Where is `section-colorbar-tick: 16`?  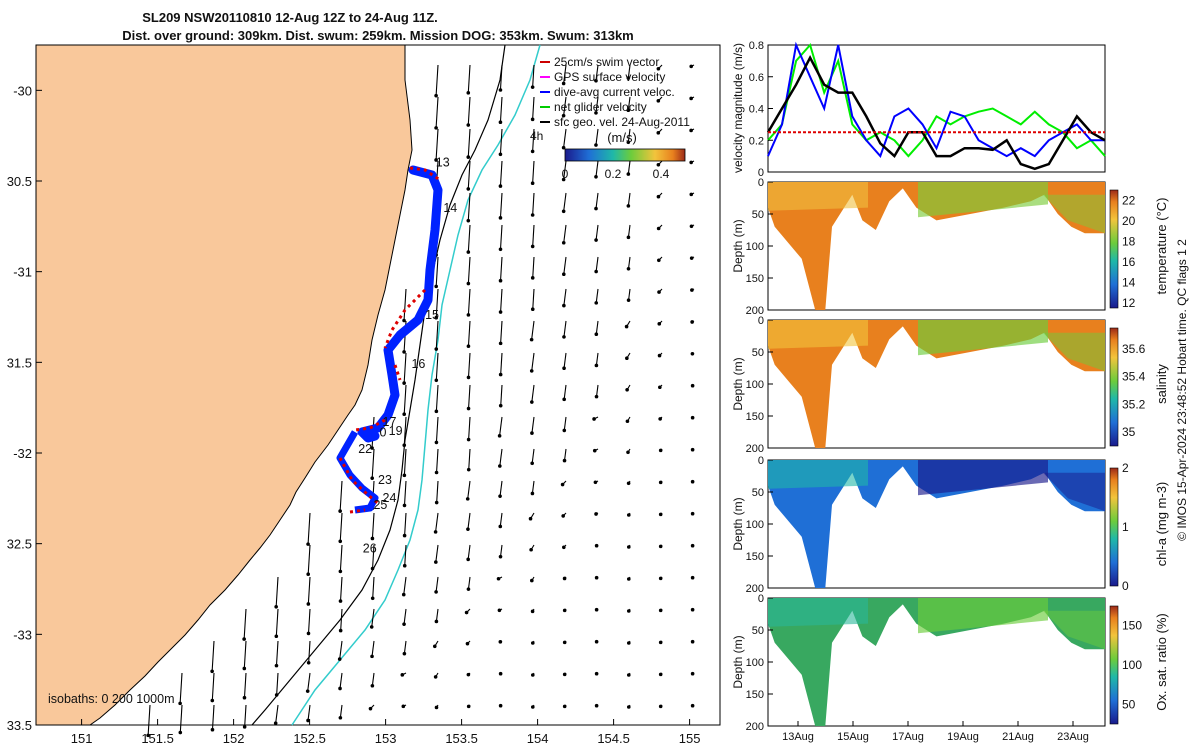 section-colorbar-tick: 16 is located at coordinates (1129, 262).